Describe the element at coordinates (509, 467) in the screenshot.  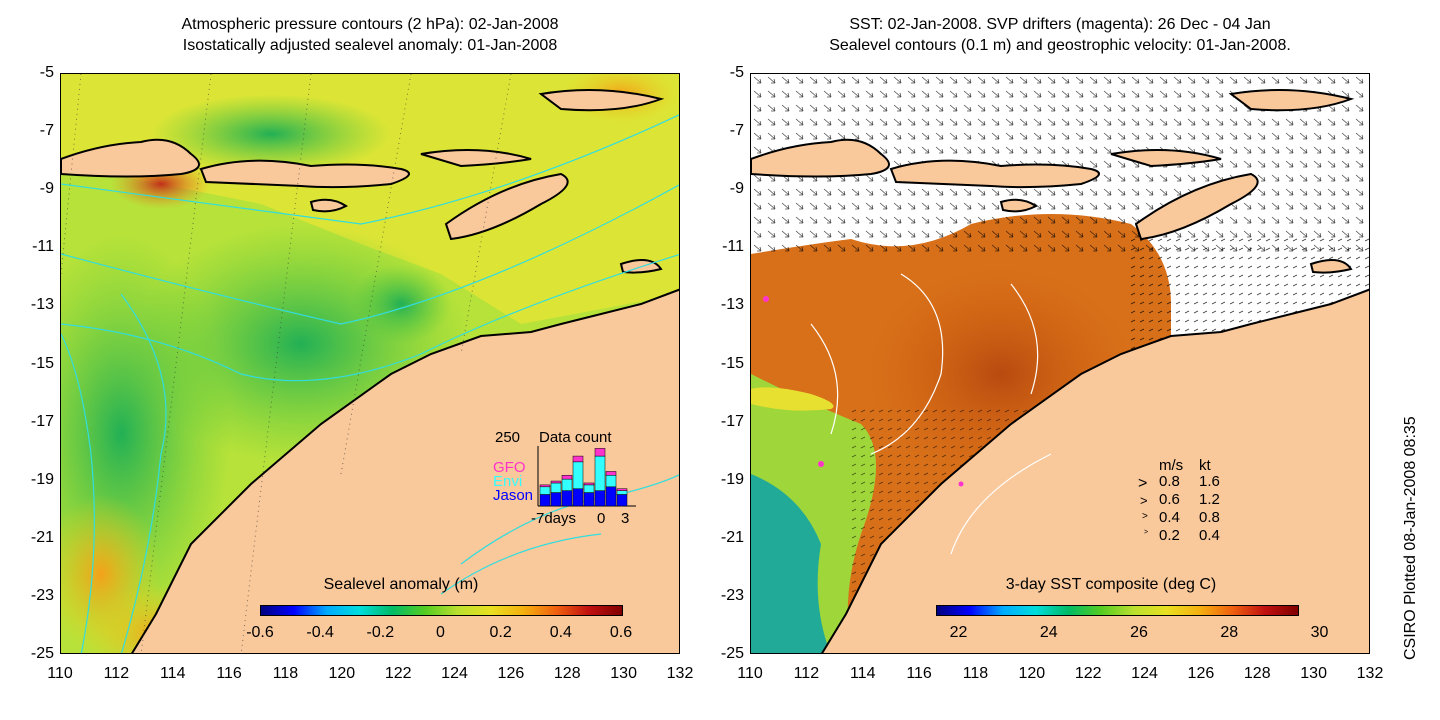
I see `inset-legend-gfo: GFO` at that location.